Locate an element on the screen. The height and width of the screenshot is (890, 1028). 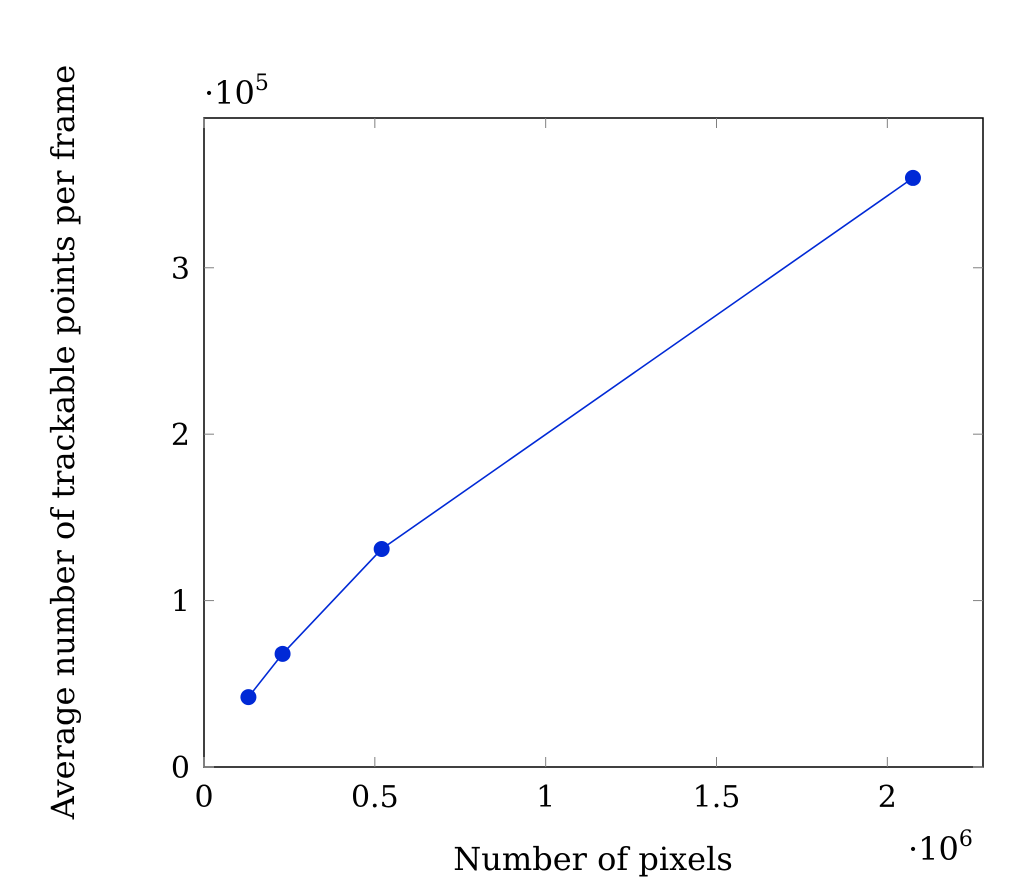
y-multiplier-base: ·10 is located at coordinates (229, 93).